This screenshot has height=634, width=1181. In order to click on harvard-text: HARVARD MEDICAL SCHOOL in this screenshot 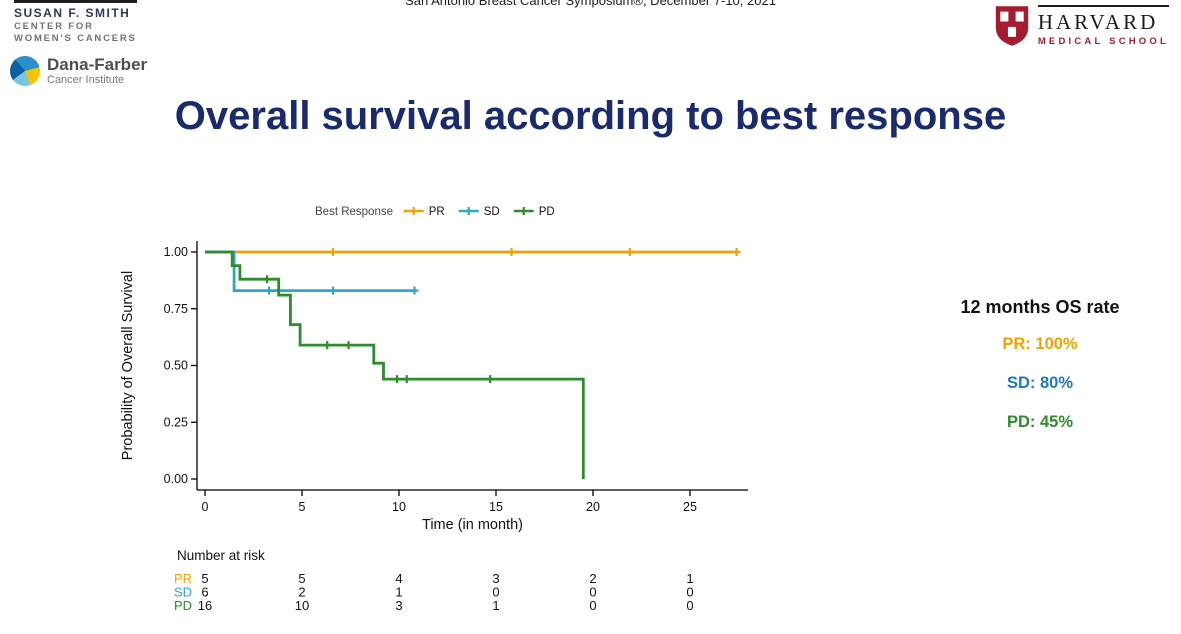, I will do `click(1103, 26)`.